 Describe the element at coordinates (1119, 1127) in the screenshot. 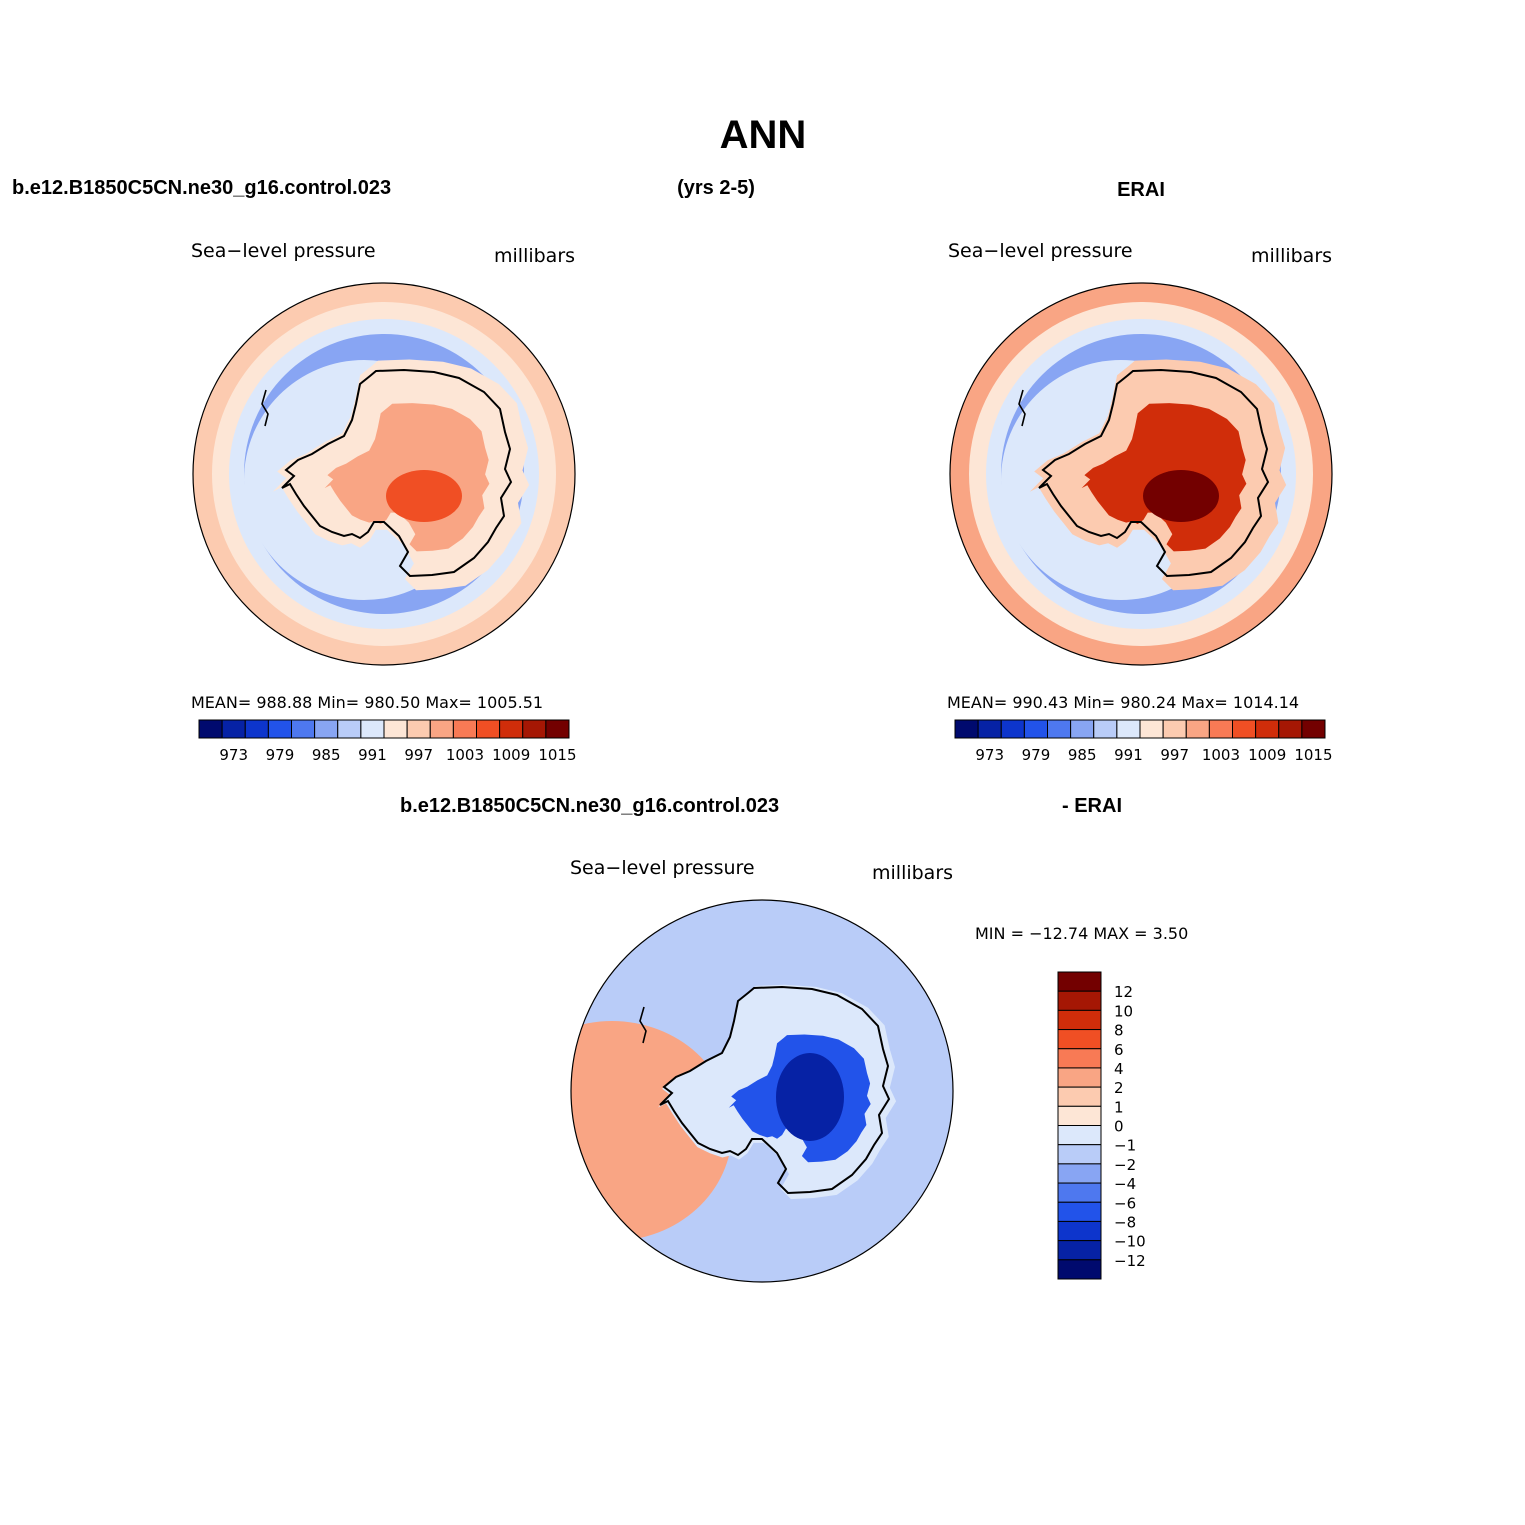

I see `colorbar-tick-label: 0` at that location.